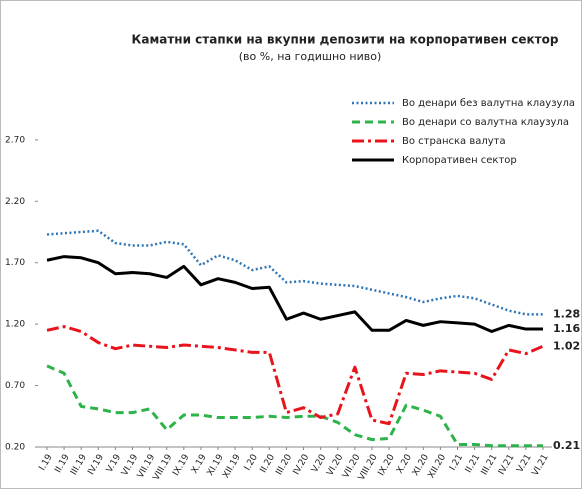 This screenshot has height=489, width=582. What do you see at coordinates (15, 202) in the screenshot?
I see `y-tick-label: 2.20` at bounding box center [15, 202].